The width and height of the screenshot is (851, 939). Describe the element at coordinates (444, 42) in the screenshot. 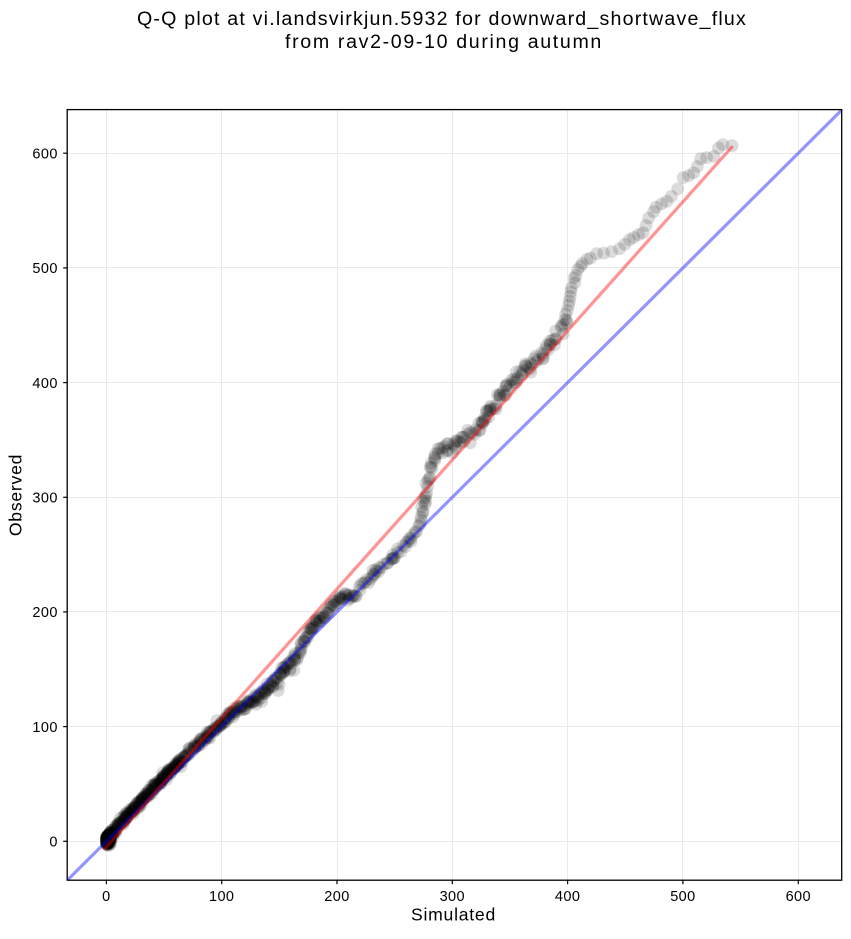

I see `svg-text: from rav2-09-10 during autumn` at that location.